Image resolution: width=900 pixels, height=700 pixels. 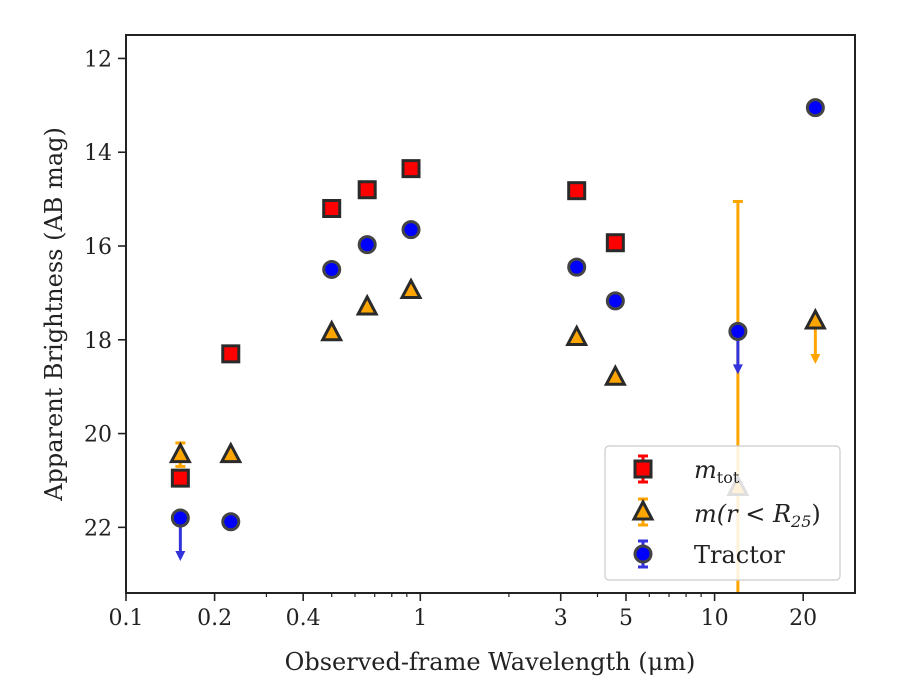 What do you see at coordinates (561, 618) in the screenshot?
I see `x-tick-label: 3` at bounding box center [561, 618].